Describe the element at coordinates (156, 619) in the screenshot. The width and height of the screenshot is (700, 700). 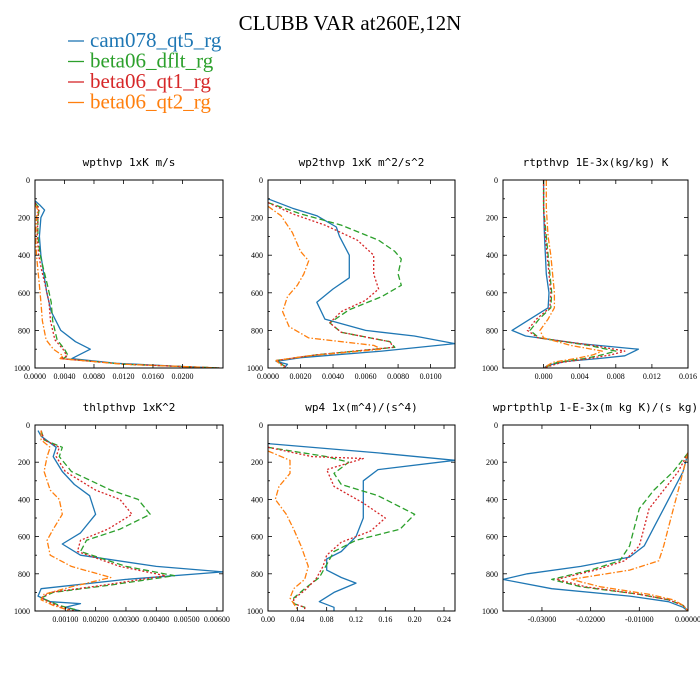
I see `x-tick-label: 0.00400` at that location.